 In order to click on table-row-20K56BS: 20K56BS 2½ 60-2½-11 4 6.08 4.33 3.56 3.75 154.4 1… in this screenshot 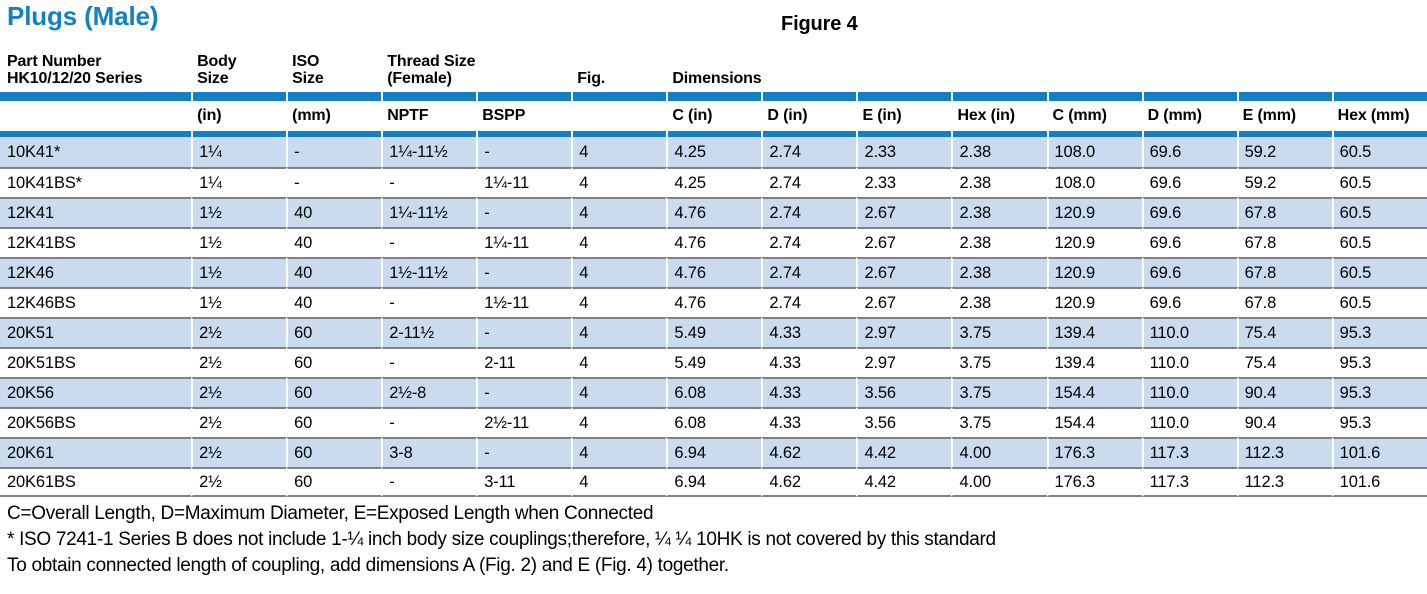, I will do `click(713, 422)`.